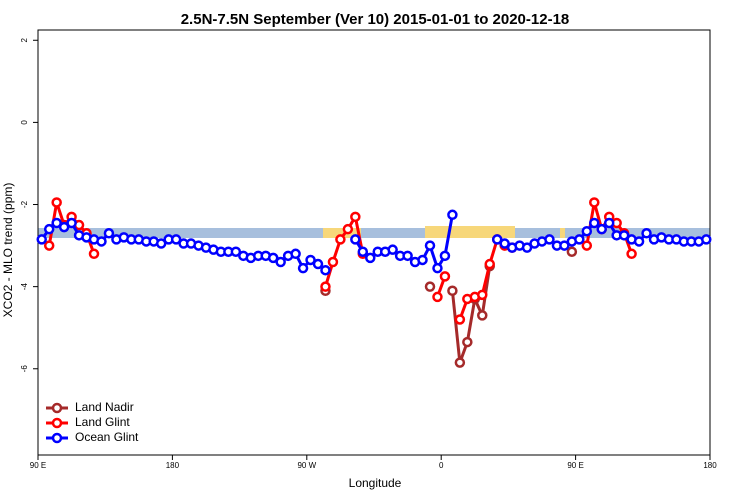 This screenshot has width=750, height=500. What do you see at coordinates (102, 422) in the screenshot?
I see `legend-label: Land Glint` at bounding box center [102, 422].